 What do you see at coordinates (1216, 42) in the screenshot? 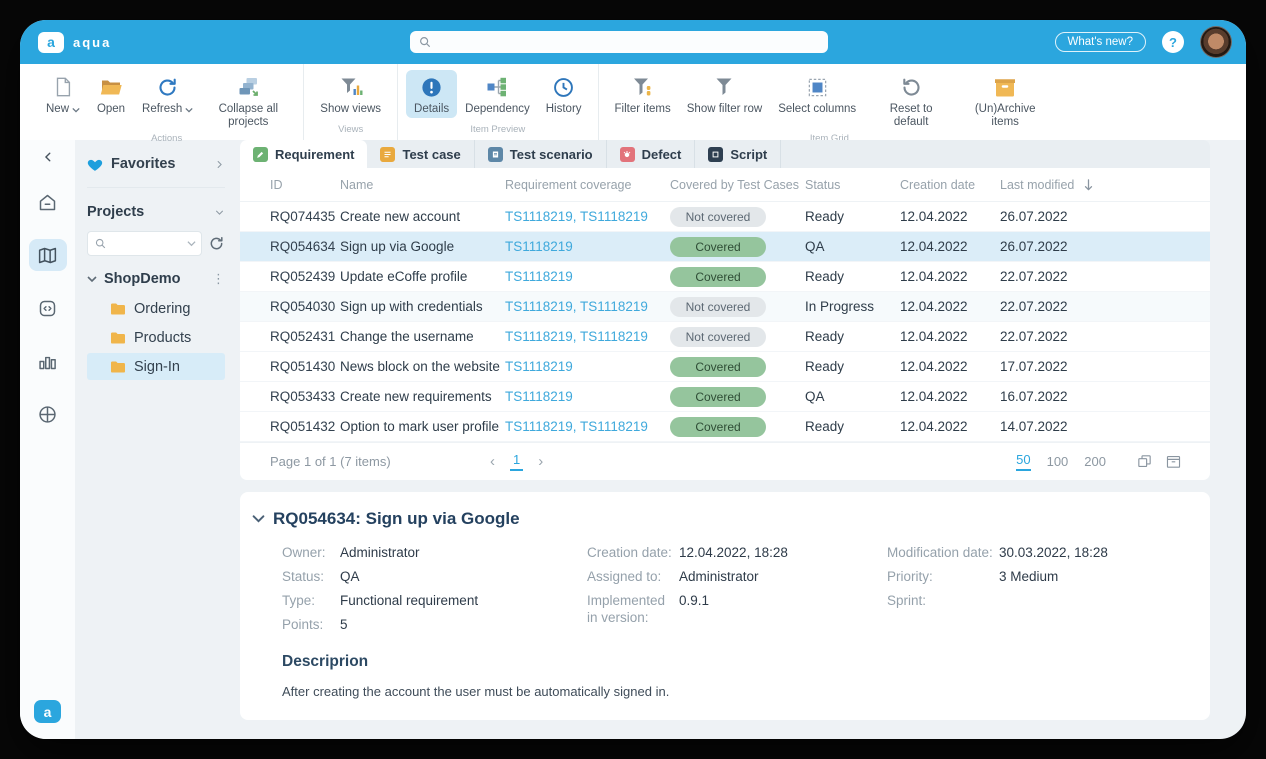
I see `avatar` at bounding box center [1216, 42].